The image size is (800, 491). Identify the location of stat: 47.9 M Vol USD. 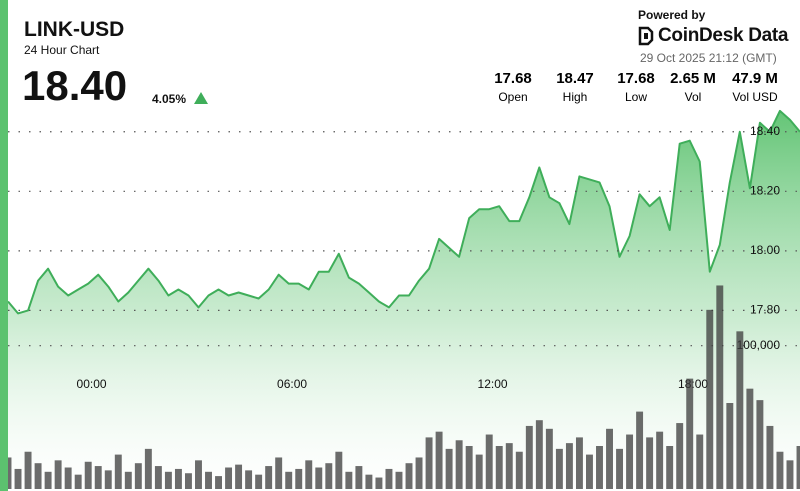
(755, 87).